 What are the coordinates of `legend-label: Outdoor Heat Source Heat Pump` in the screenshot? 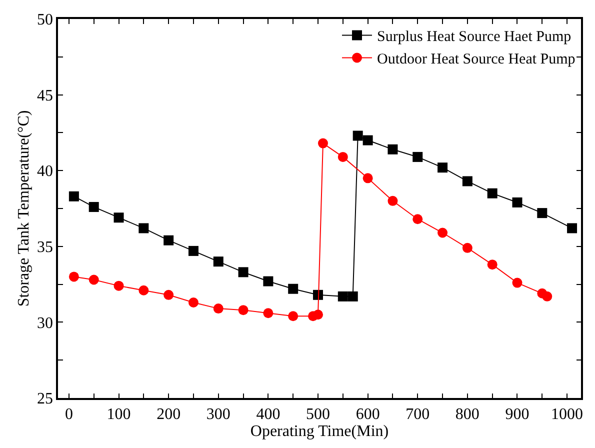 It's located at (476, 60).